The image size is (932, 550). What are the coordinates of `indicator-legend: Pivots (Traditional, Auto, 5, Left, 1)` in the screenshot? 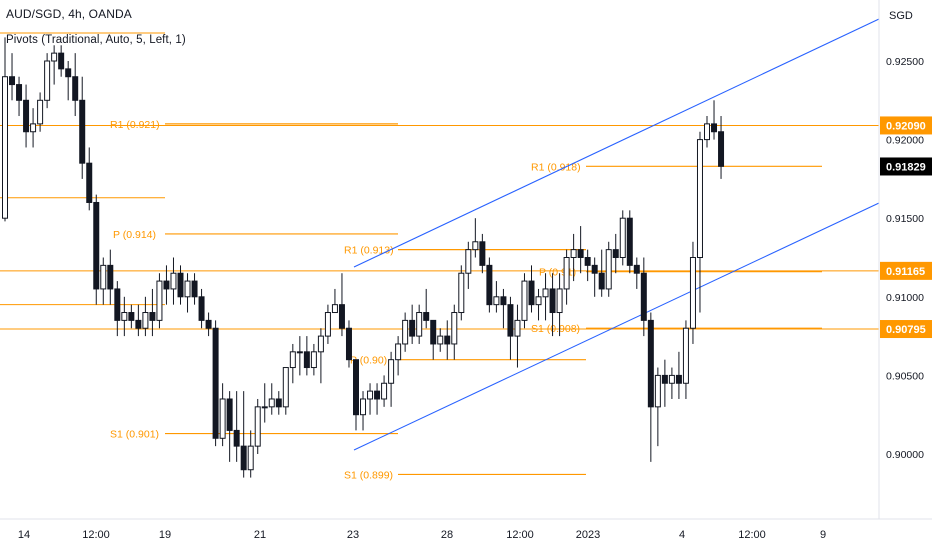 It's located at (96, 40).